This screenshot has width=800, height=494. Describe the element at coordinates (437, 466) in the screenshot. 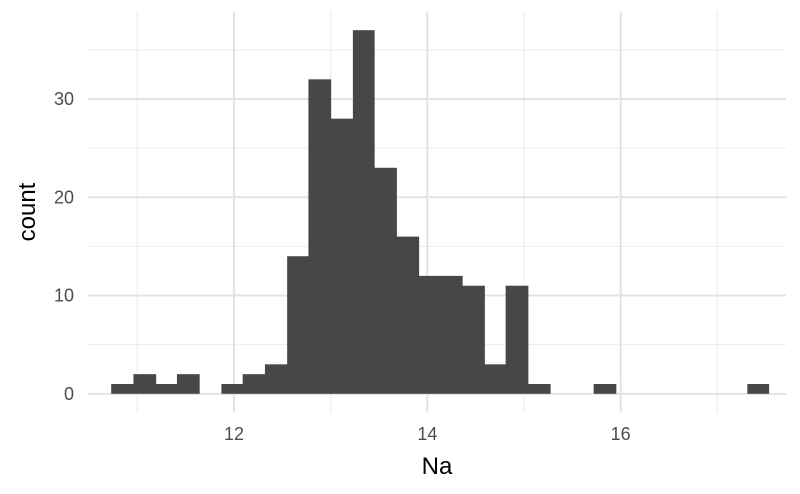

I see `x-axis-title: Na` at that location.